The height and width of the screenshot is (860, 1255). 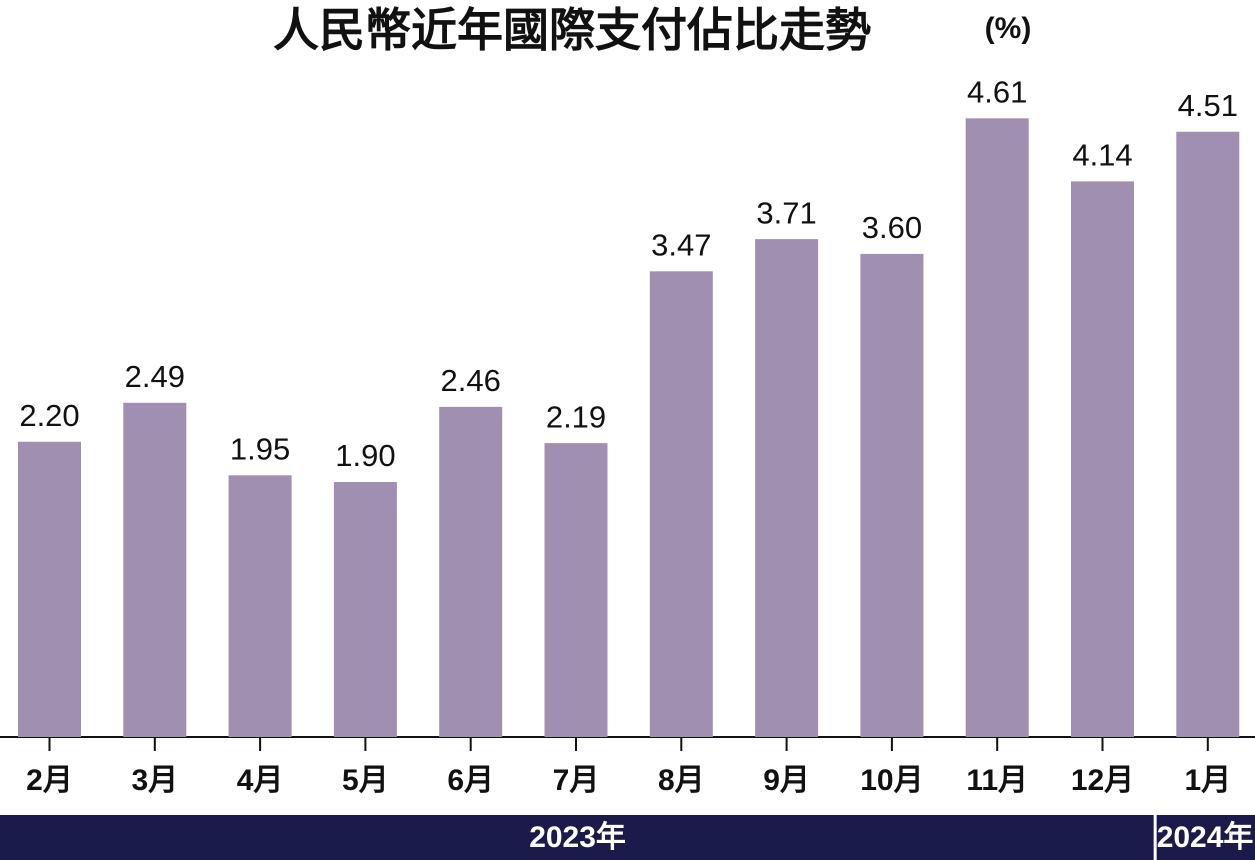 What do you see at coordinates (681, 245) in the screenshot?
I see `value-label: 3.47` at bounding box center [681, 245].